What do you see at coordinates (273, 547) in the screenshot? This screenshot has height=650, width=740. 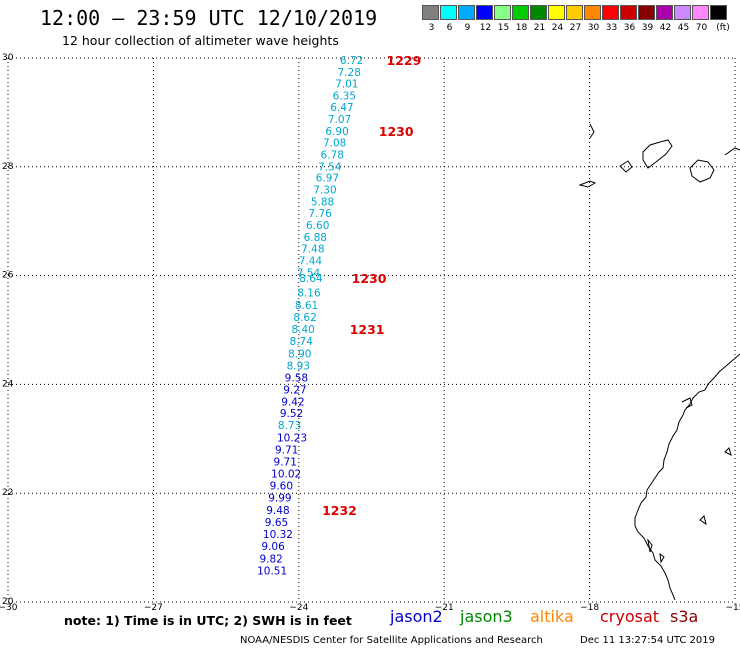 I see `swh-reading: 9.06` at bounding box center [273, 547].